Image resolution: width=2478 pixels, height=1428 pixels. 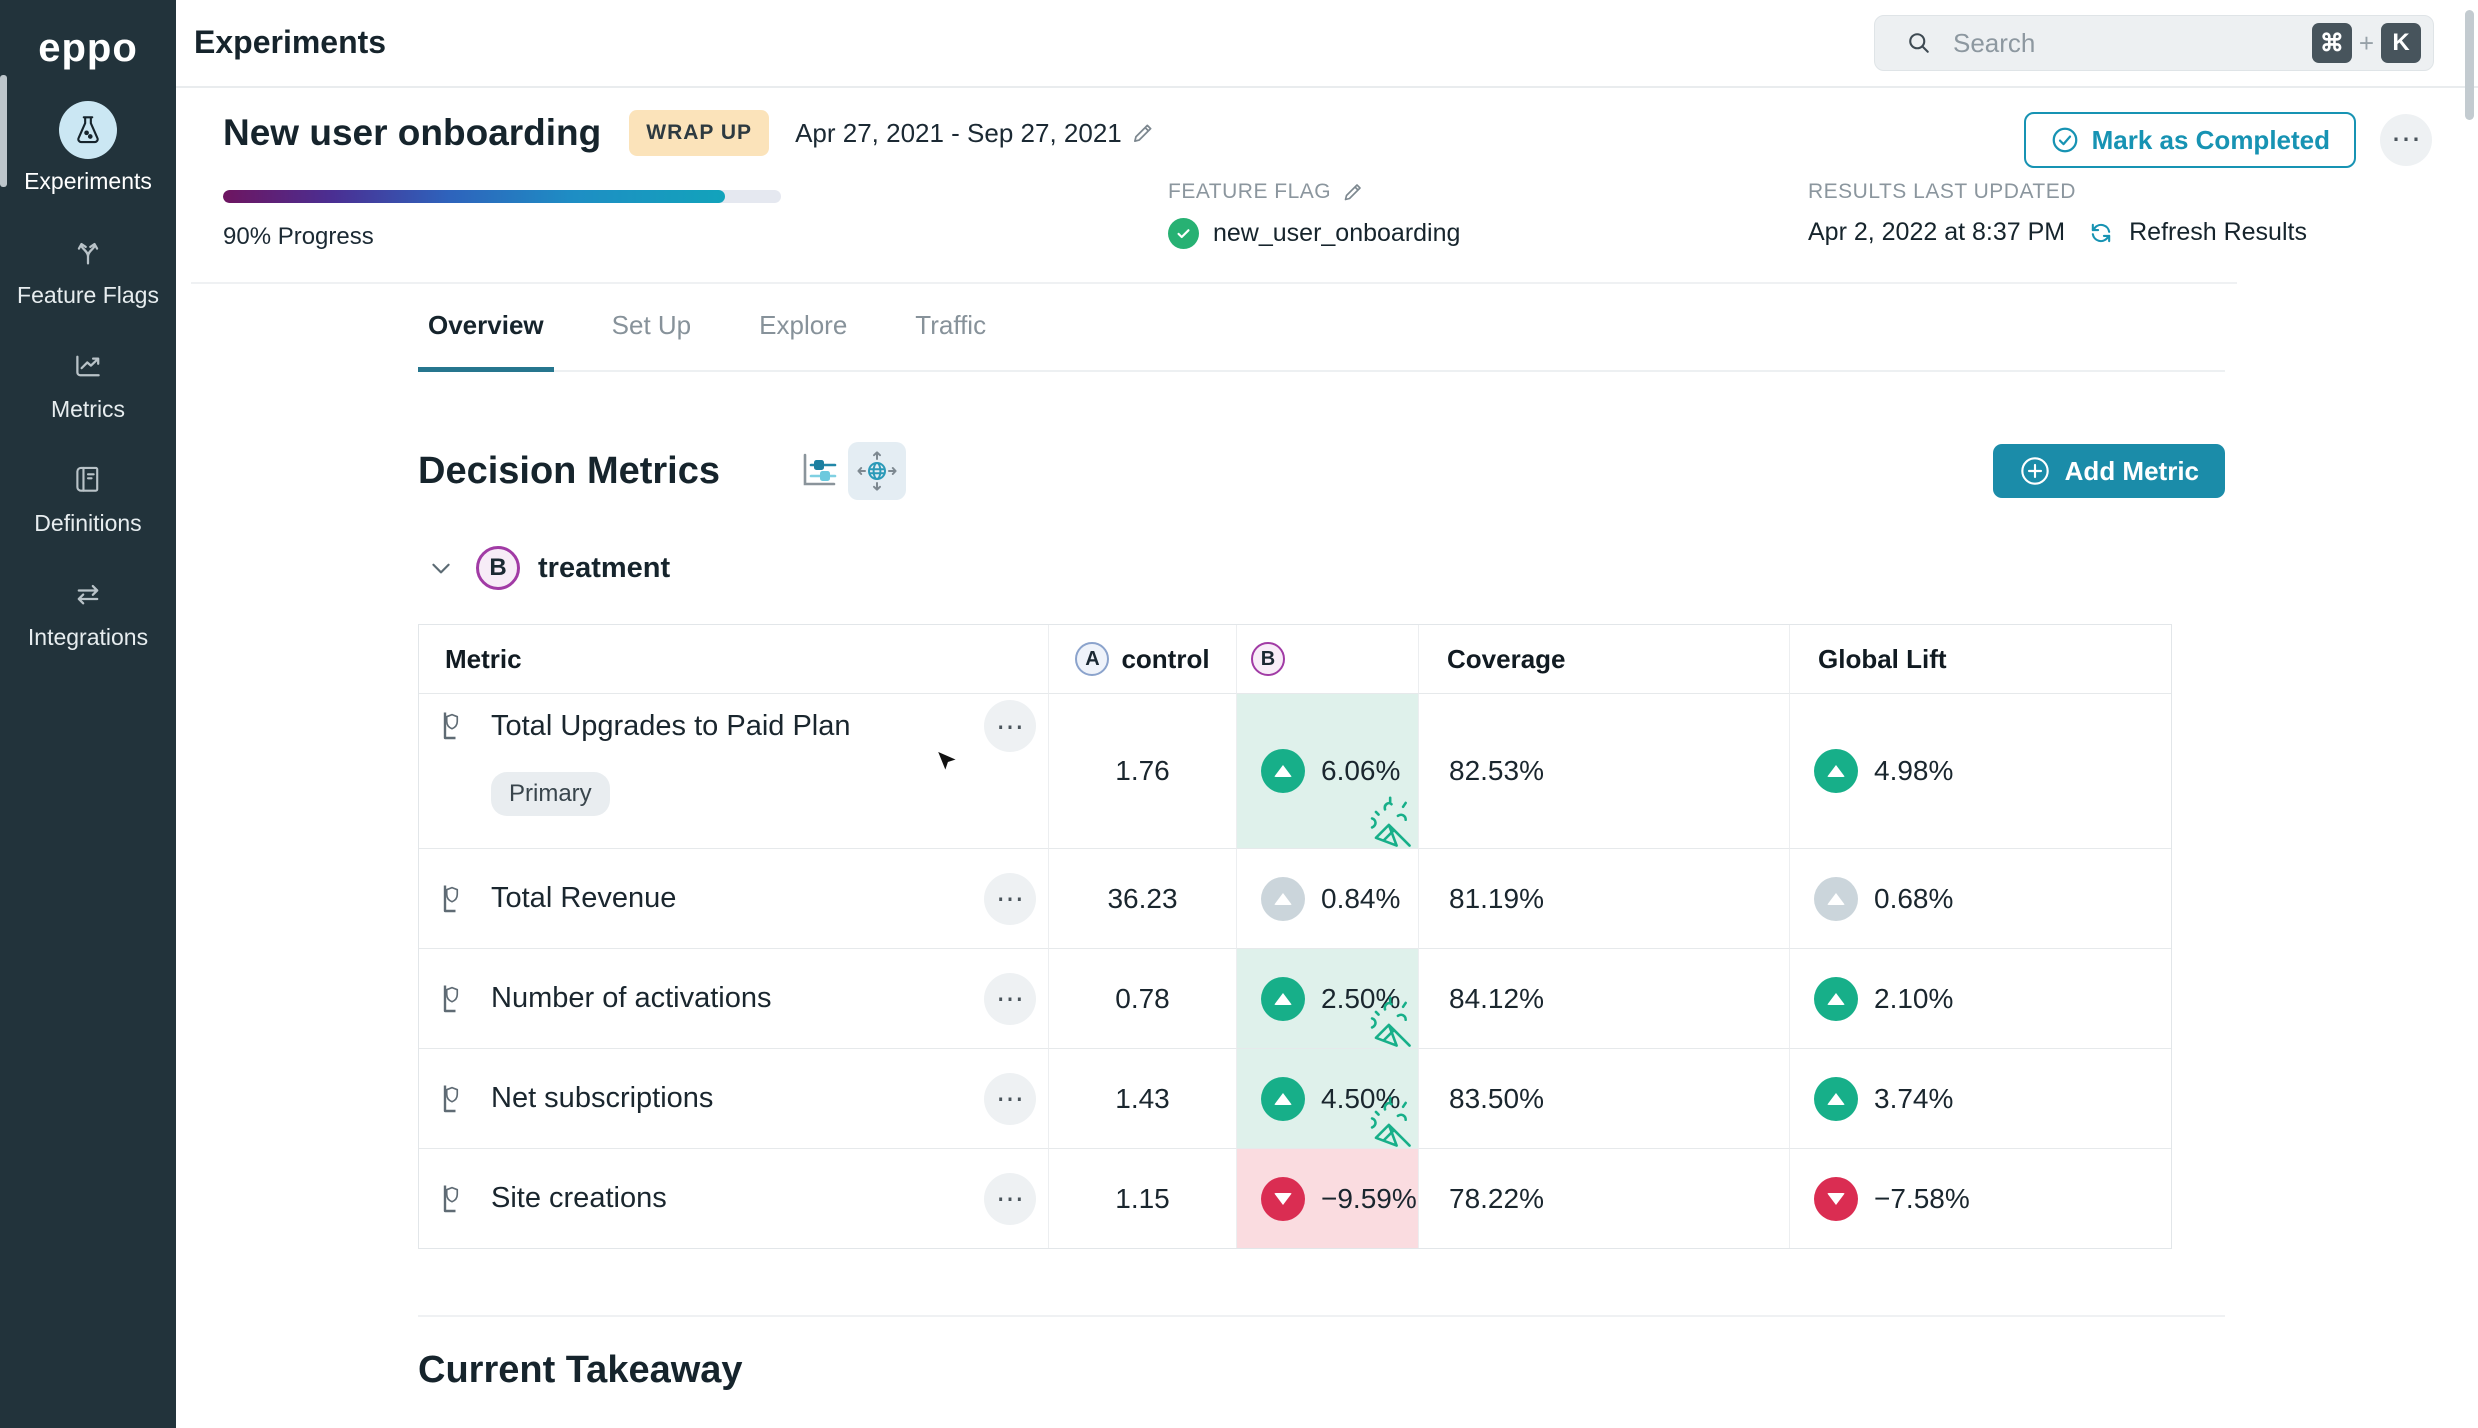 I want to click on current-takeaway-heading: Current Takeaway, so click(x=580, y=1370).